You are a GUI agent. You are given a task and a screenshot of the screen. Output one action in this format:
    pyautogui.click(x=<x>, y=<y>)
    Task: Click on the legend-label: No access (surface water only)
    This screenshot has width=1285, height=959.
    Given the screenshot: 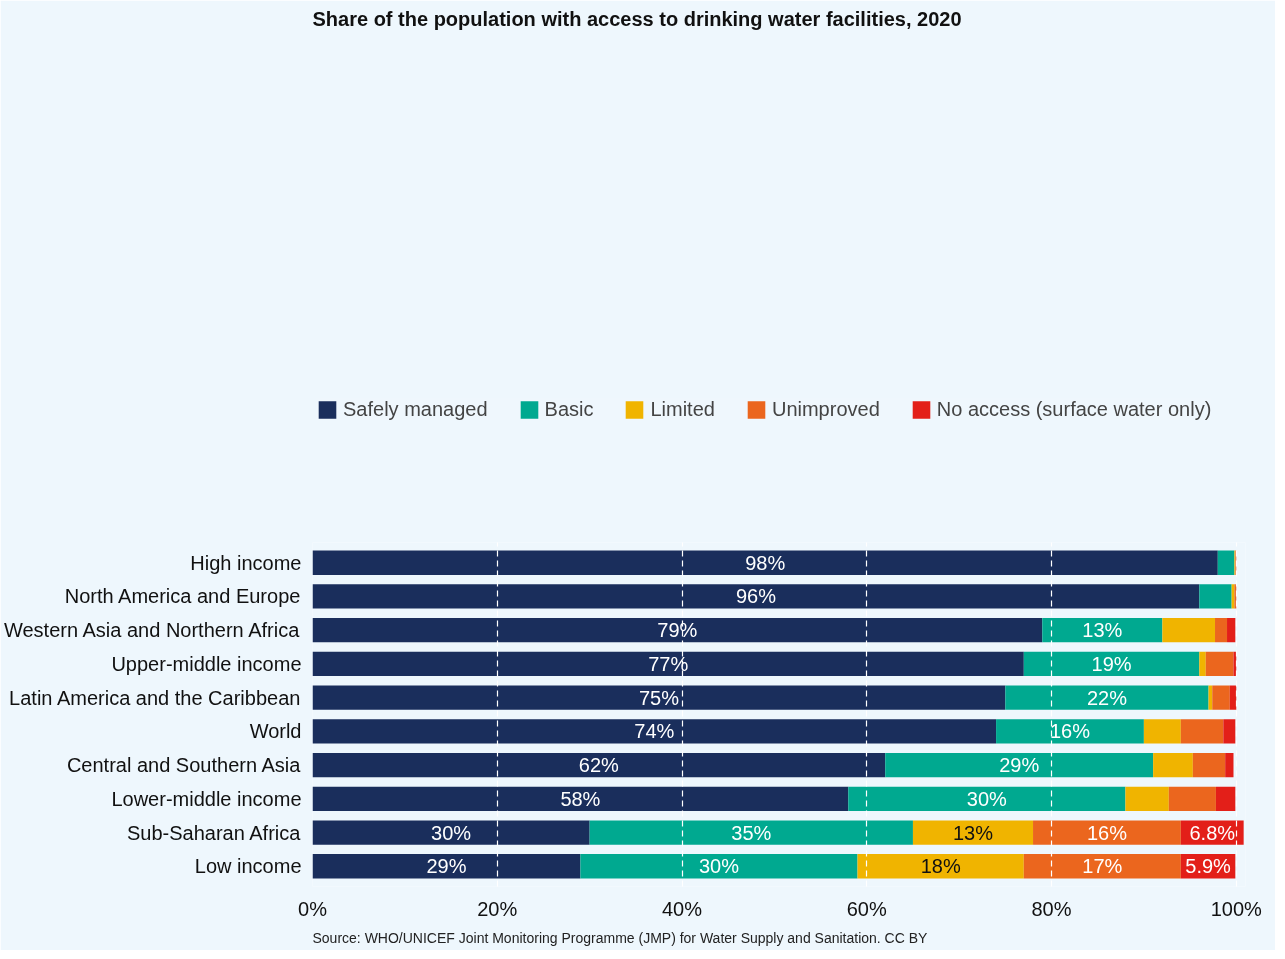 What is the action you would take?
    pyautogui.click(x=1074, y=409)
    